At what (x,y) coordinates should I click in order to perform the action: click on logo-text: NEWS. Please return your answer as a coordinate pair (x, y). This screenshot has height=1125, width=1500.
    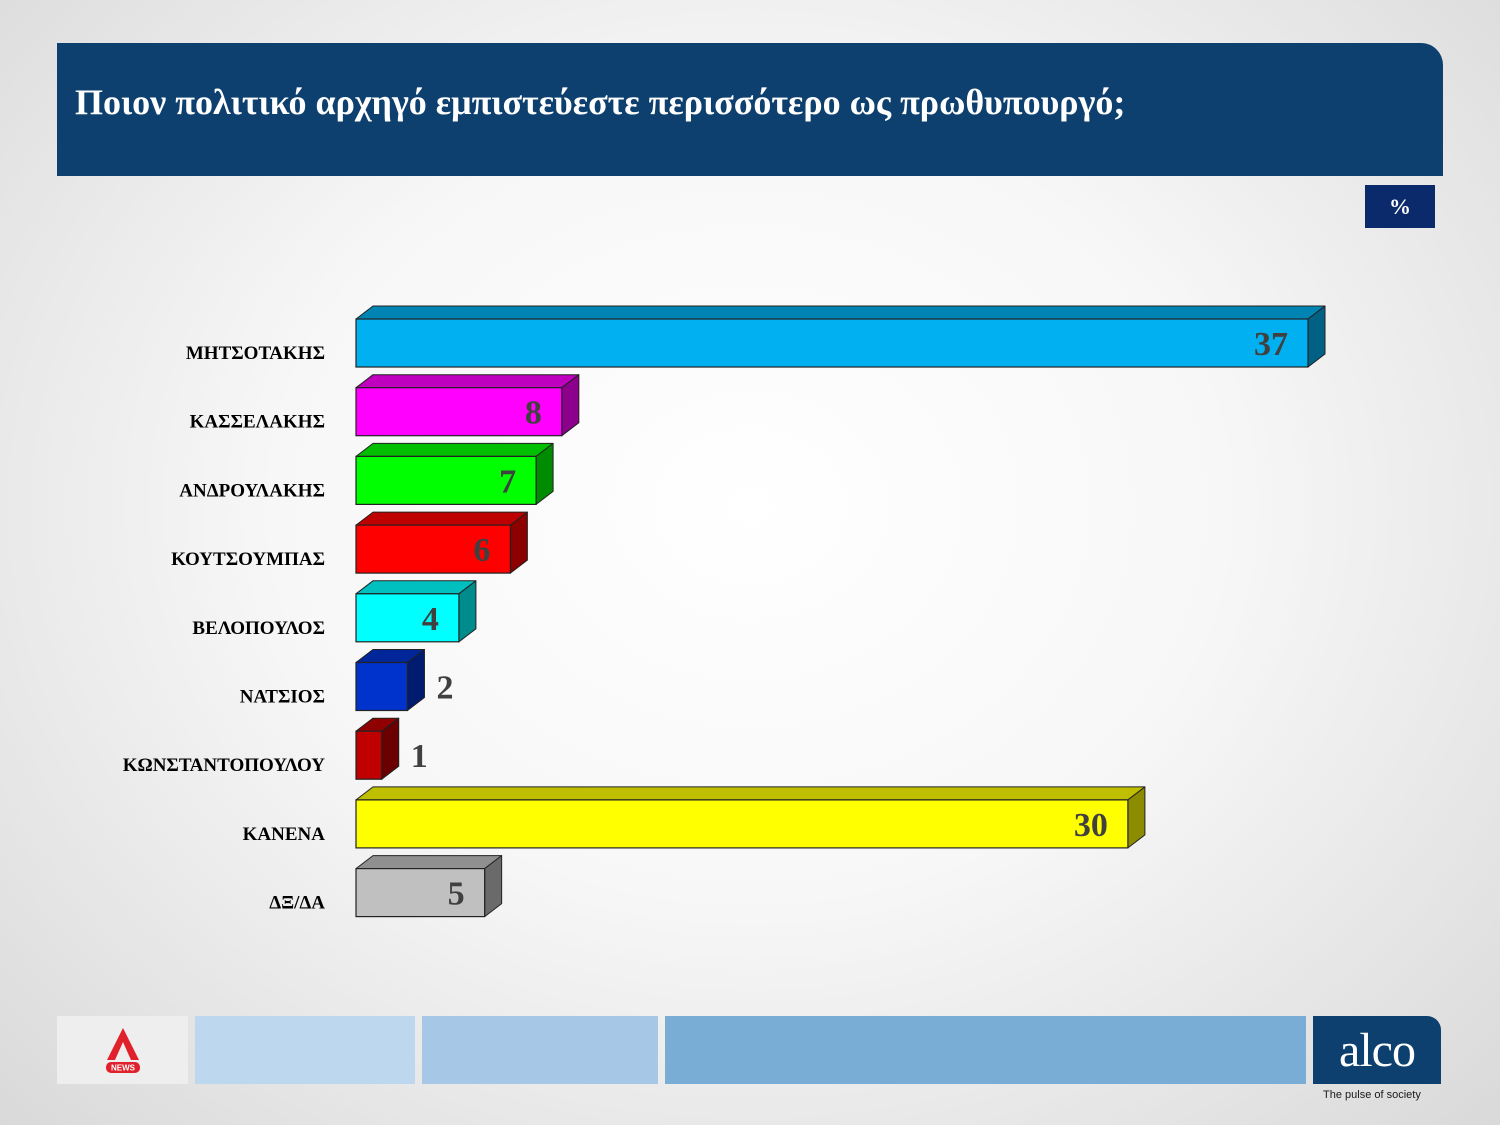
    Looking at the image, I should click on (123, 1068).